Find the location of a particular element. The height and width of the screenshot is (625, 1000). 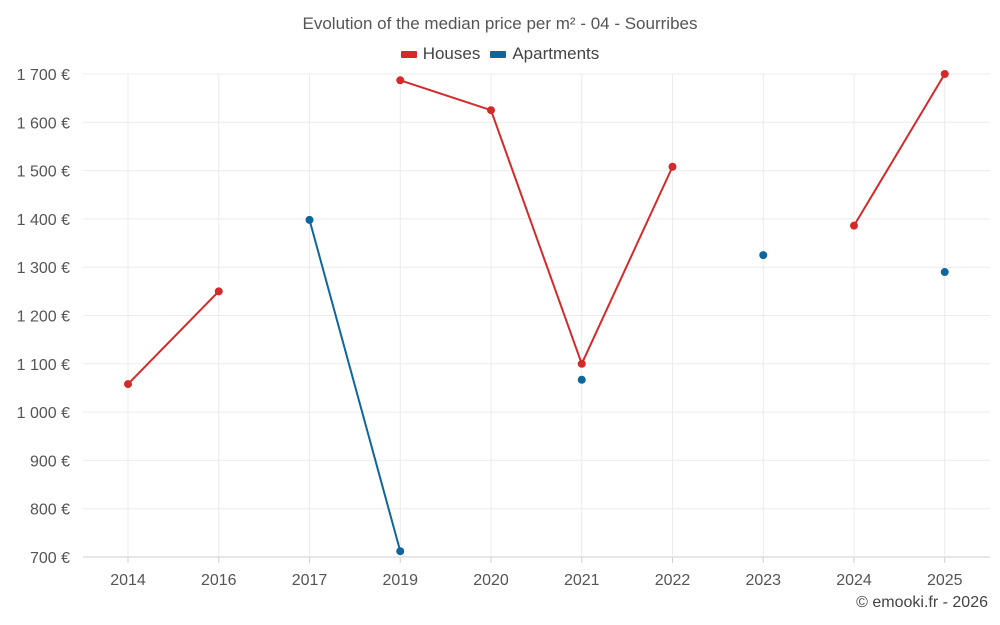

y-tick-label: 1 200 € is located at coordinates (43, 317).